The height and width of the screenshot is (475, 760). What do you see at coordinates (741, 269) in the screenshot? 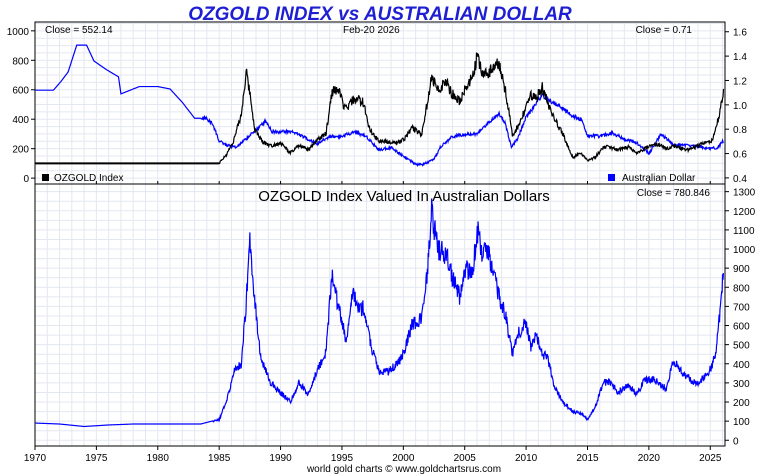
I see `y-lower-tick-label: 900` at bounding box center [741, 269].